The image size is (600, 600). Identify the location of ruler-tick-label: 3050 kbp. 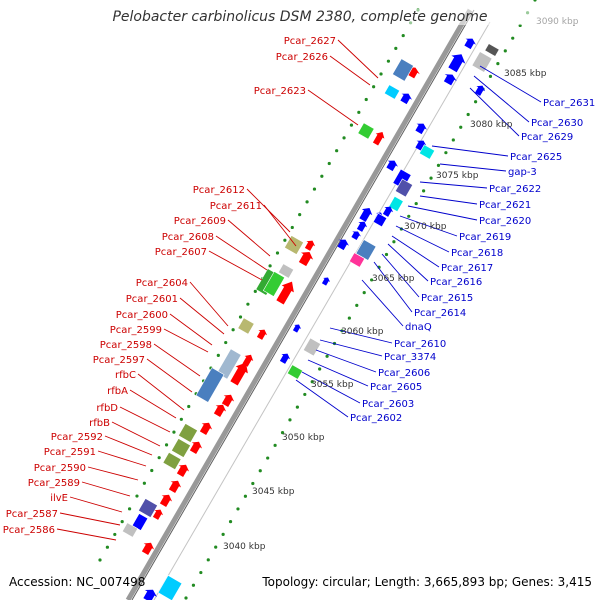
(303, 438).